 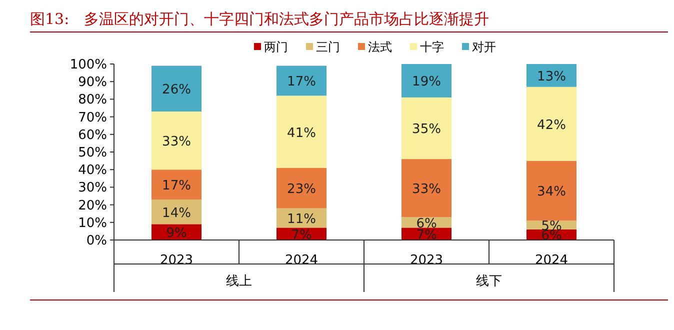 What do you see at coordinates (92, 188) in the screenshot?
I see `y-tick-label: 30%` at bounding box center [92, 188].